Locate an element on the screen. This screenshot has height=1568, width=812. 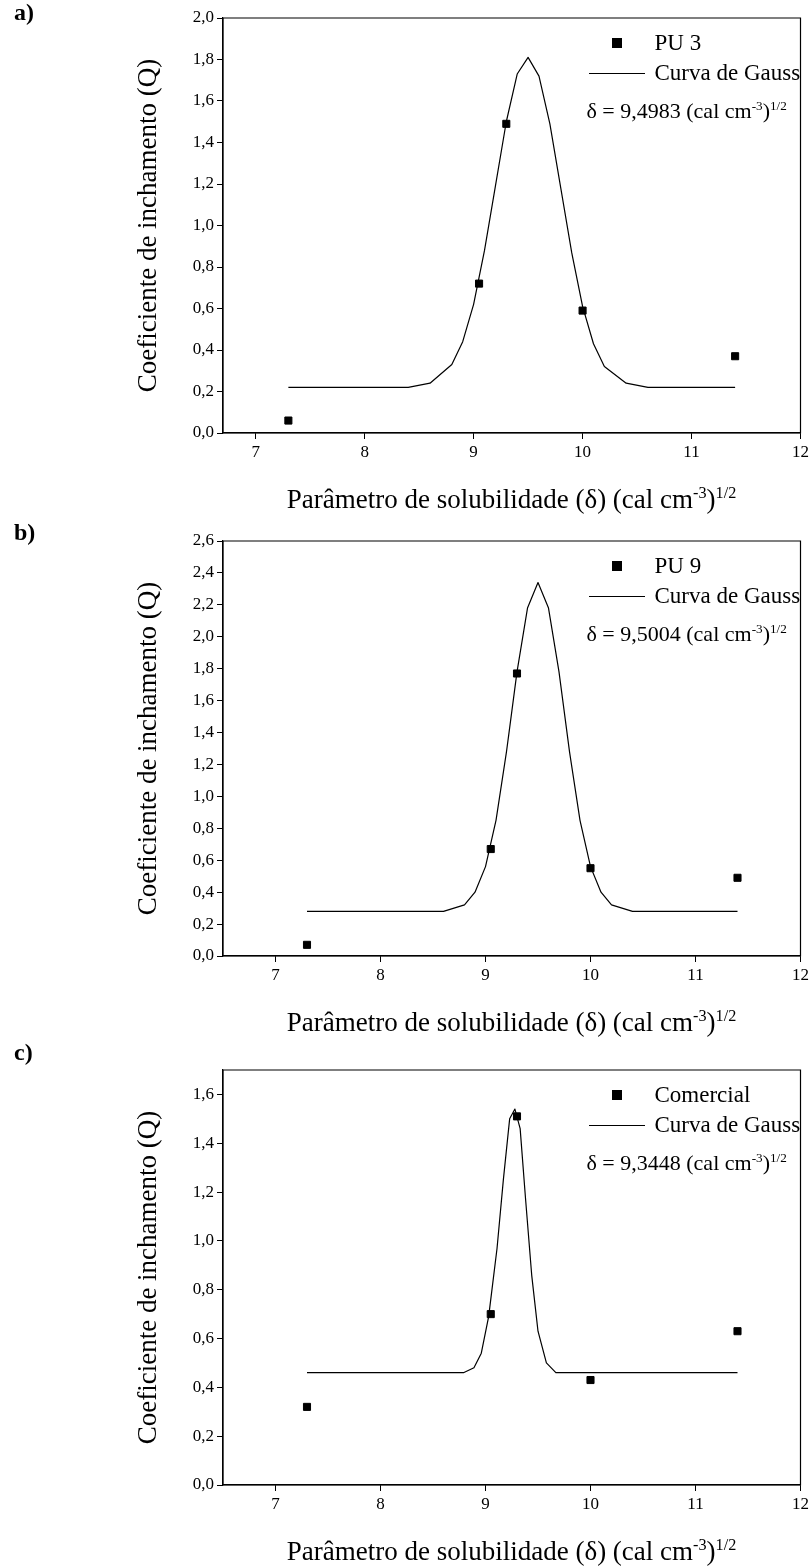
legend-label: PU 9 is located at coordinates (678, 566).